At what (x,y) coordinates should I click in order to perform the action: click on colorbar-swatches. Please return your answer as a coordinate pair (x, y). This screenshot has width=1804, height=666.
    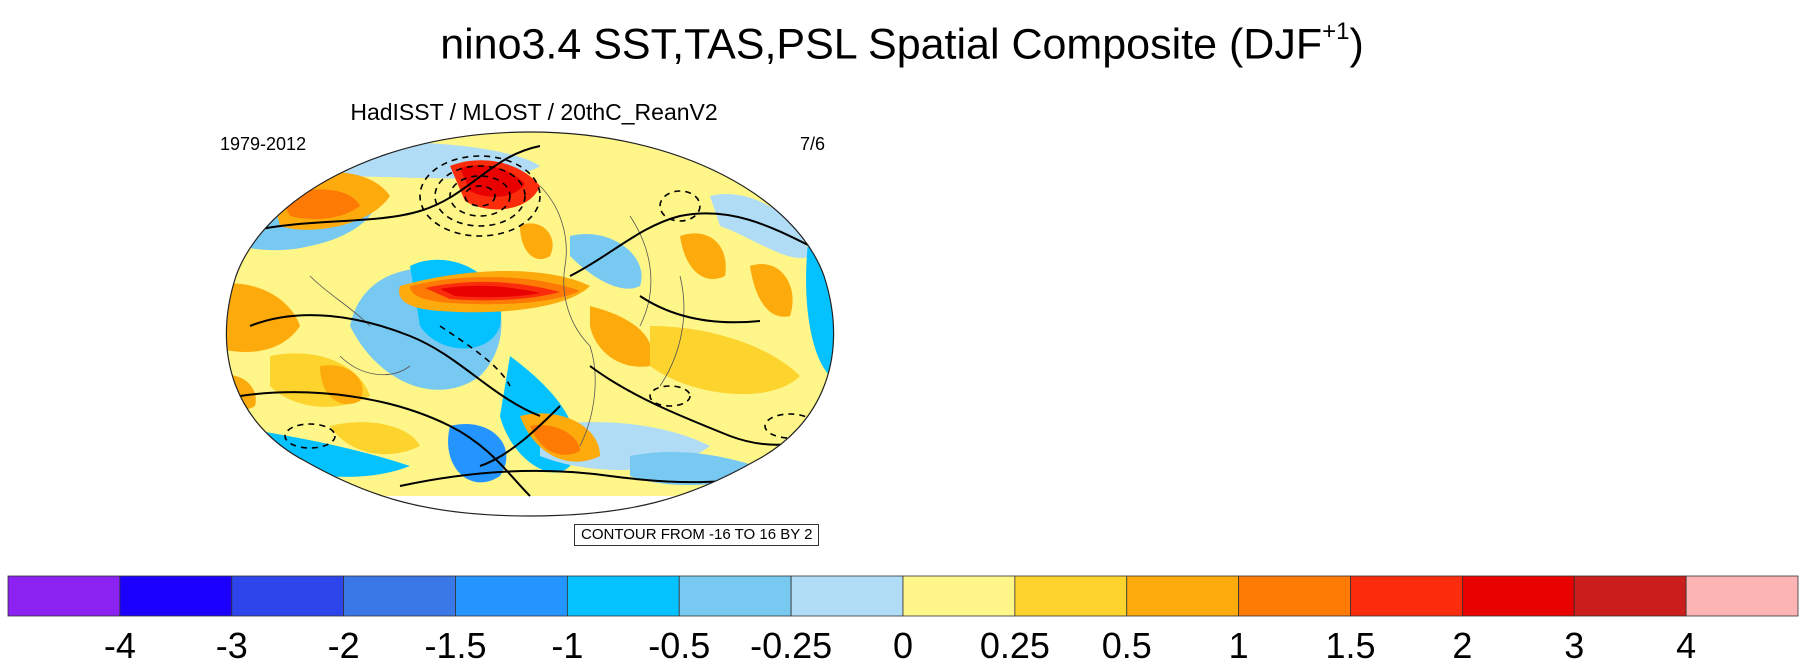
    Looking at the image, I should click on (903, 596).